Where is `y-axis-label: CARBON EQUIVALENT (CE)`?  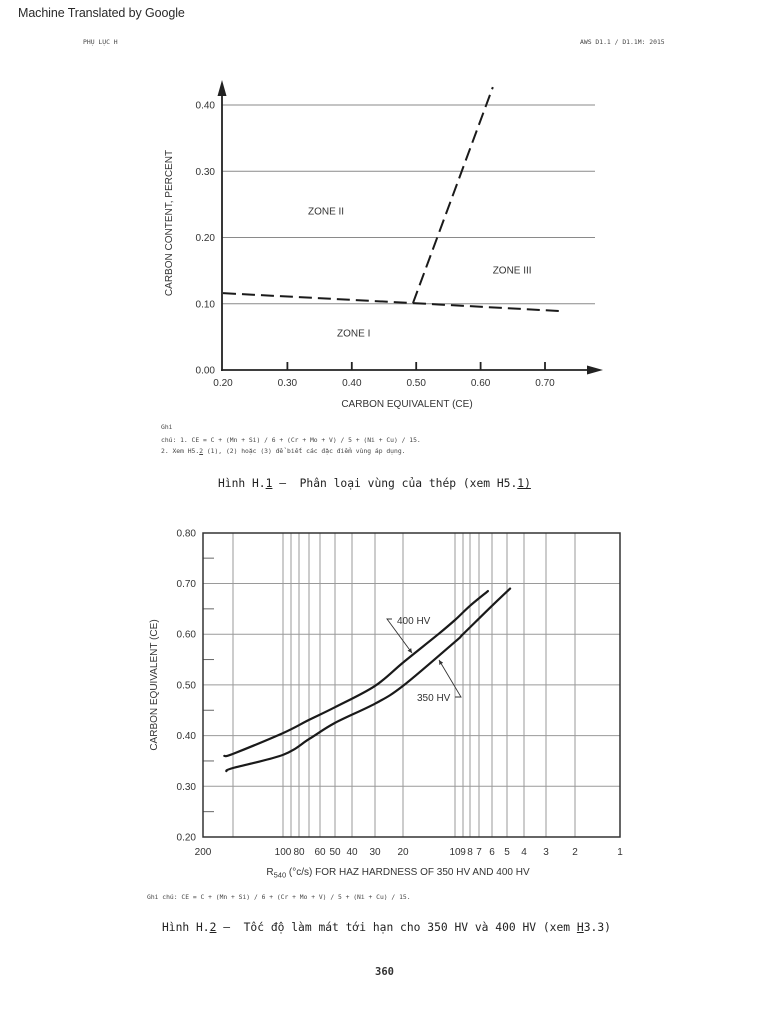
y-axis-label: CARBON EQUIVALENT (CE) is located at coordinates (154, 684).